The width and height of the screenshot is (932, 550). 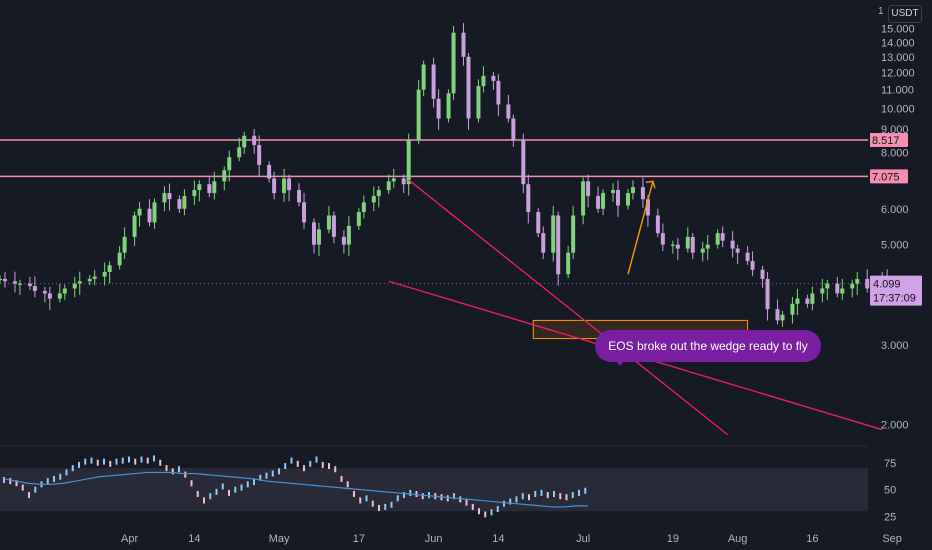 I want to click on x-tick-label: Jul, so click(x=583, y=539).